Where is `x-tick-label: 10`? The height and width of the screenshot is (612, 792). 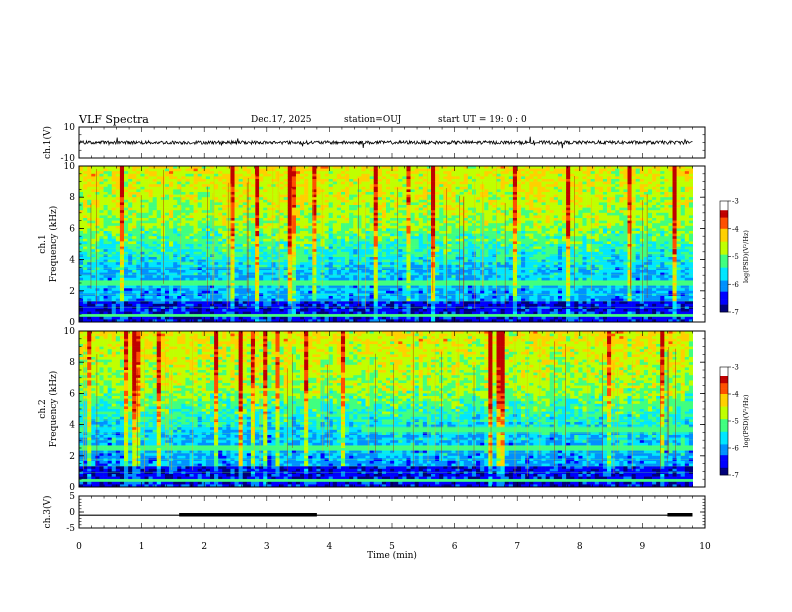
x-tick-label: 10 is located at coordinates (705, 547).